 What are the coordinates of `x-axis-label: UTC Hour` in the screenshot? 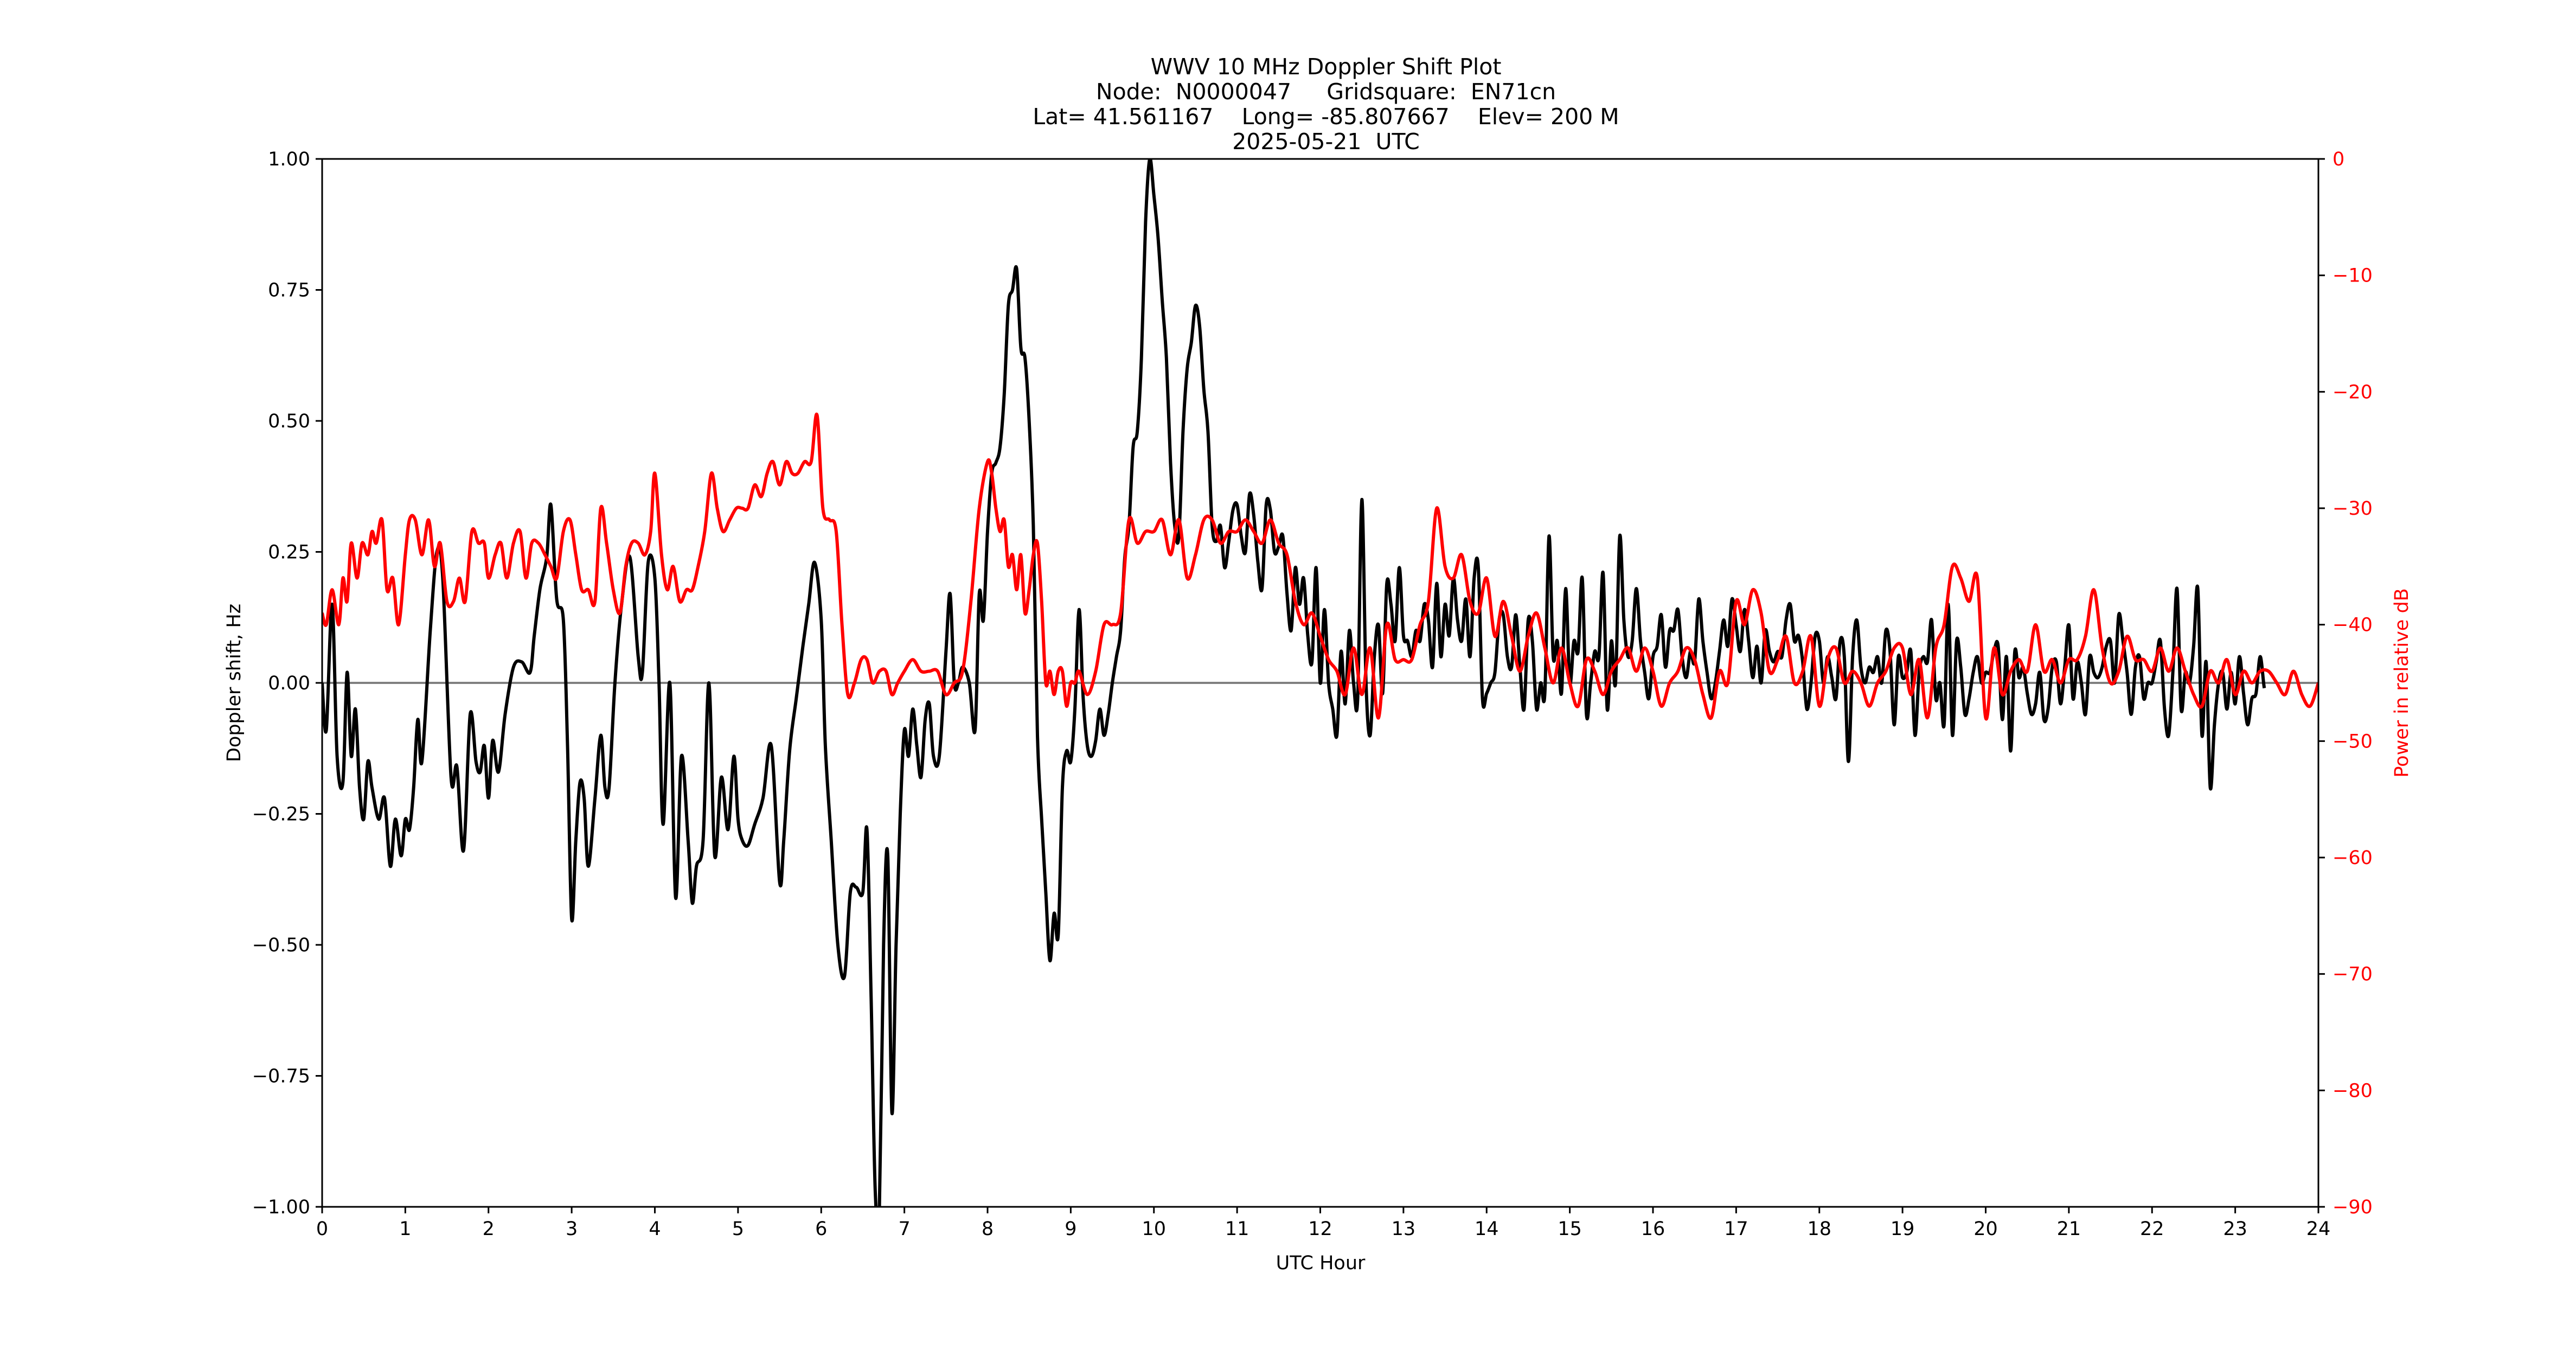 It's located at (1321, 1263).